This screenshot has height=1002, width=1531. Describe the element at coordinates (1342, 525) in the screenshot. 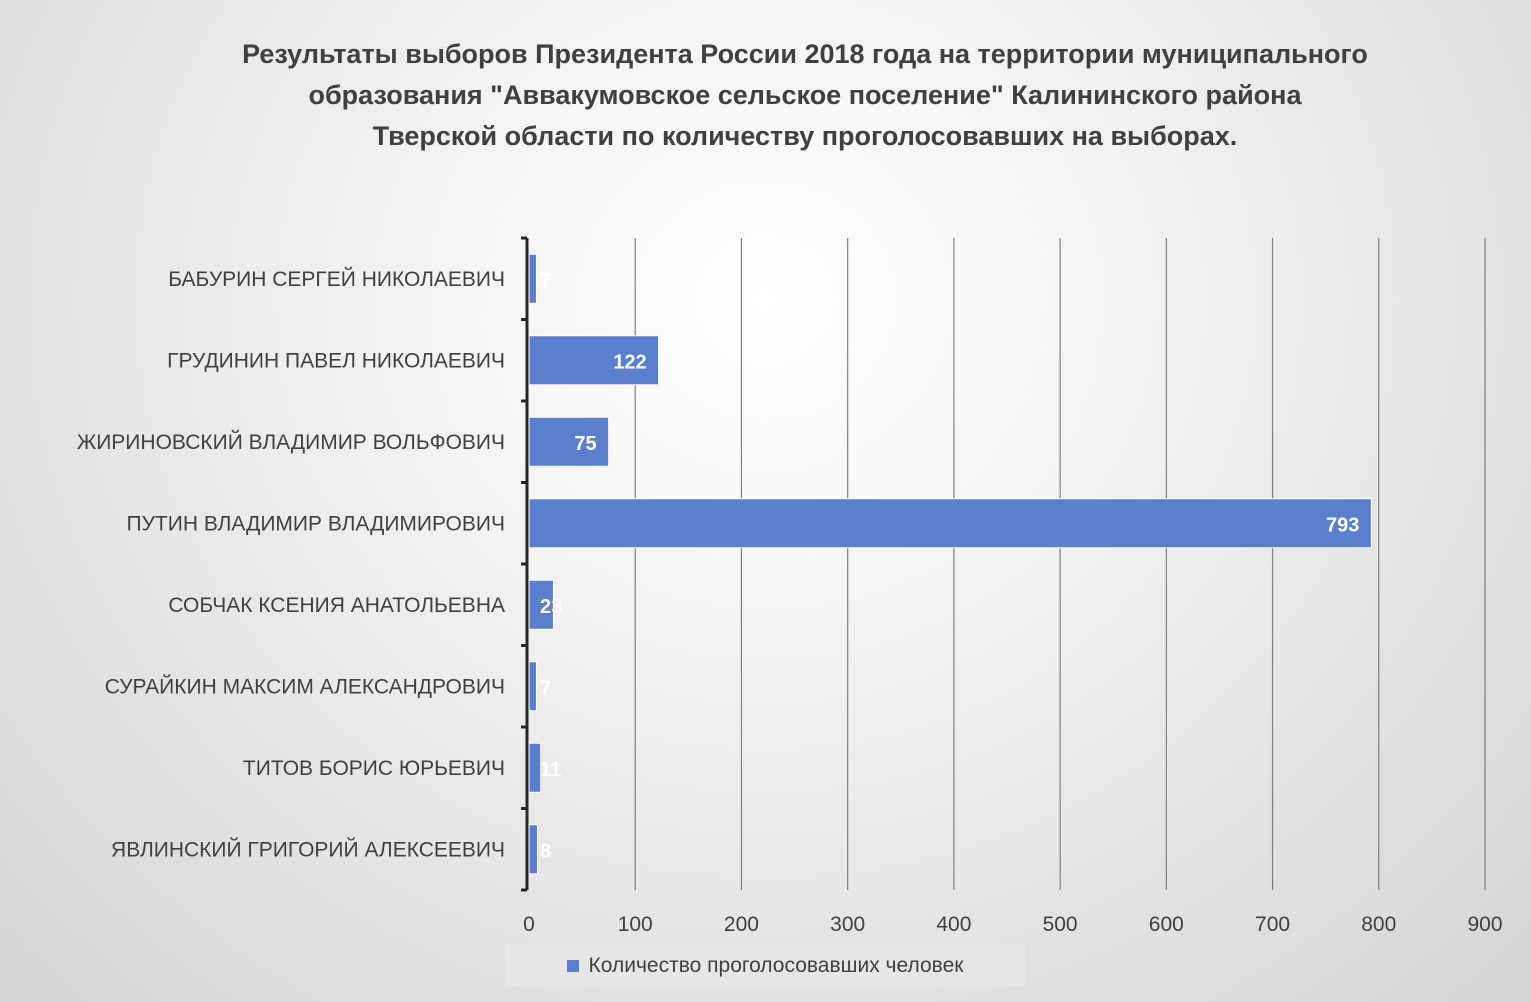

I see `data-label: 793` at that location.